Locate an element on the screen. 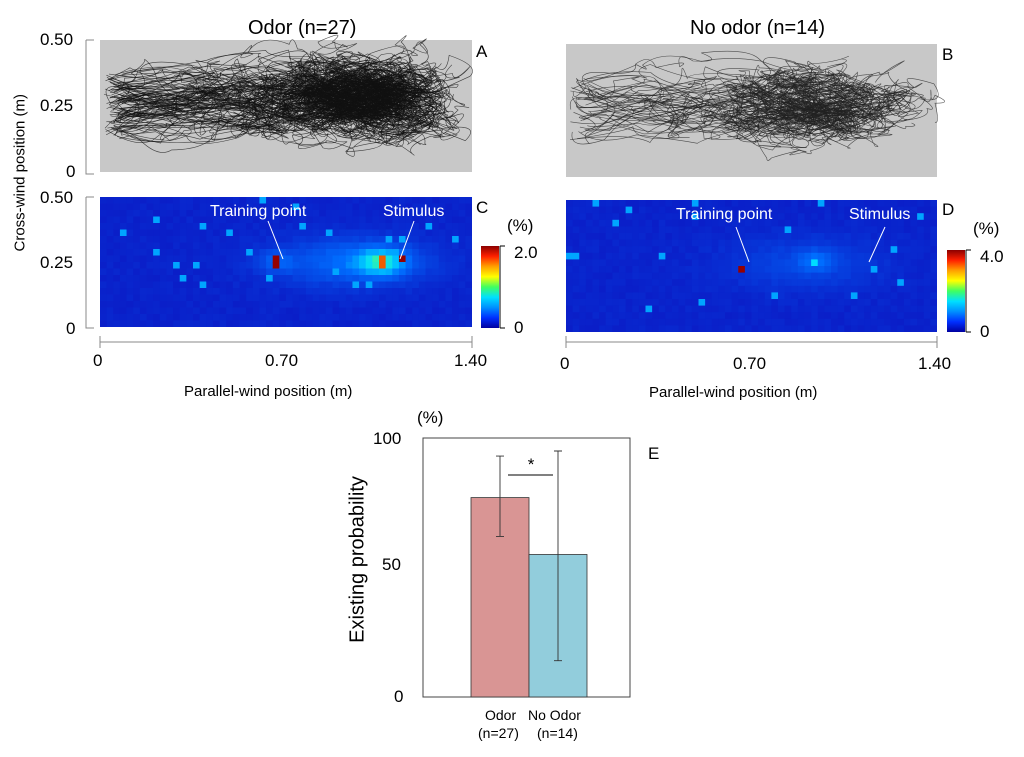  colorbar-d-max: 4.0 is located at coordinates (992, 256).